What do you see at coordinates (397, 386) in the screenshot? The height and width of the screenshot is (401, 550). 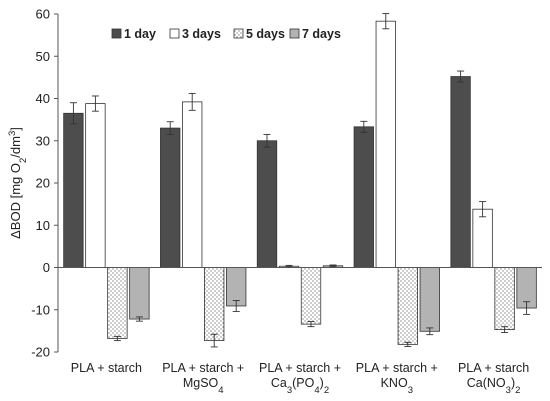 I see `category-label: KNO3` at bounding box center [397, 386].